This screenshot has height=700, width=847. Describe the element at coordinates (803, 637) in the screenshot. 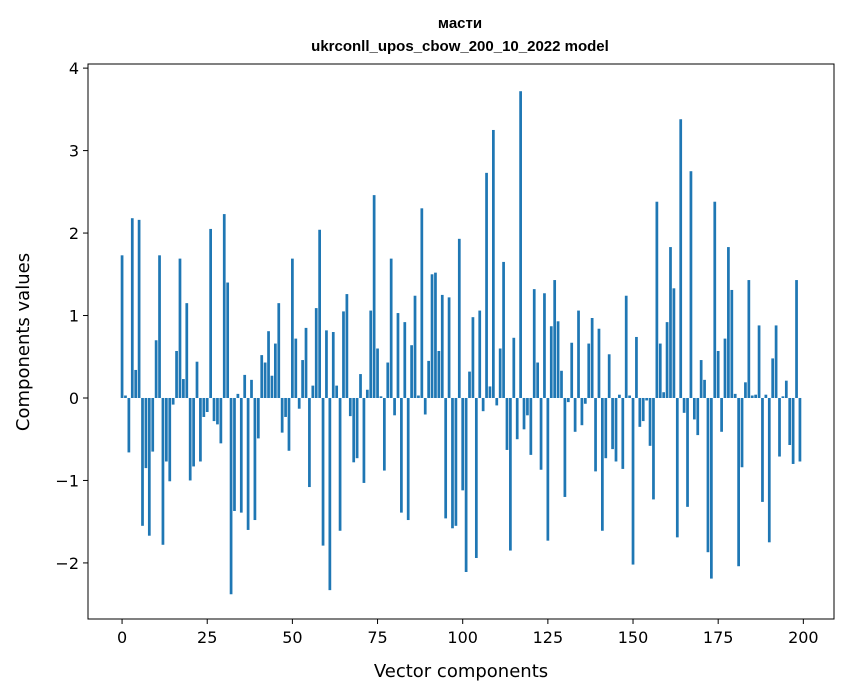

I see `x-tick-label: 200` at that location.